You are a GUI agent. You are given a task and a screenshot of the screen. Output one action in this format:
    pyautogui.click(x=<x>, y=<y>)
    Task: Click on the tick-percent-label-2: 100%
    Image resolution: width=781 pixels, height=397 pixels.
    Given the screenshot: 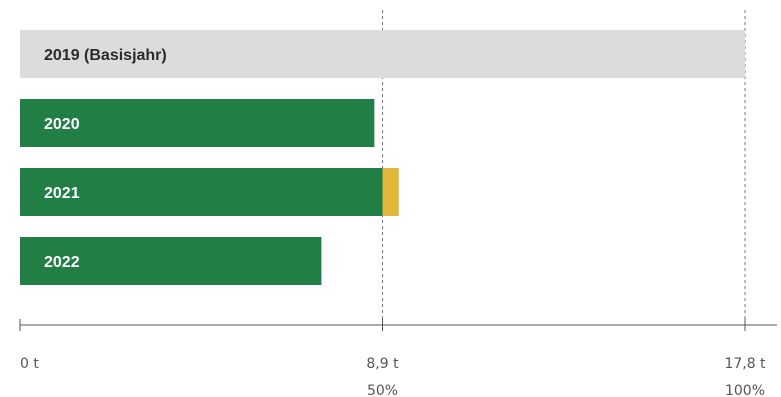 What is the action you would take?
    pyautogui.click(x=745, y=390)
    